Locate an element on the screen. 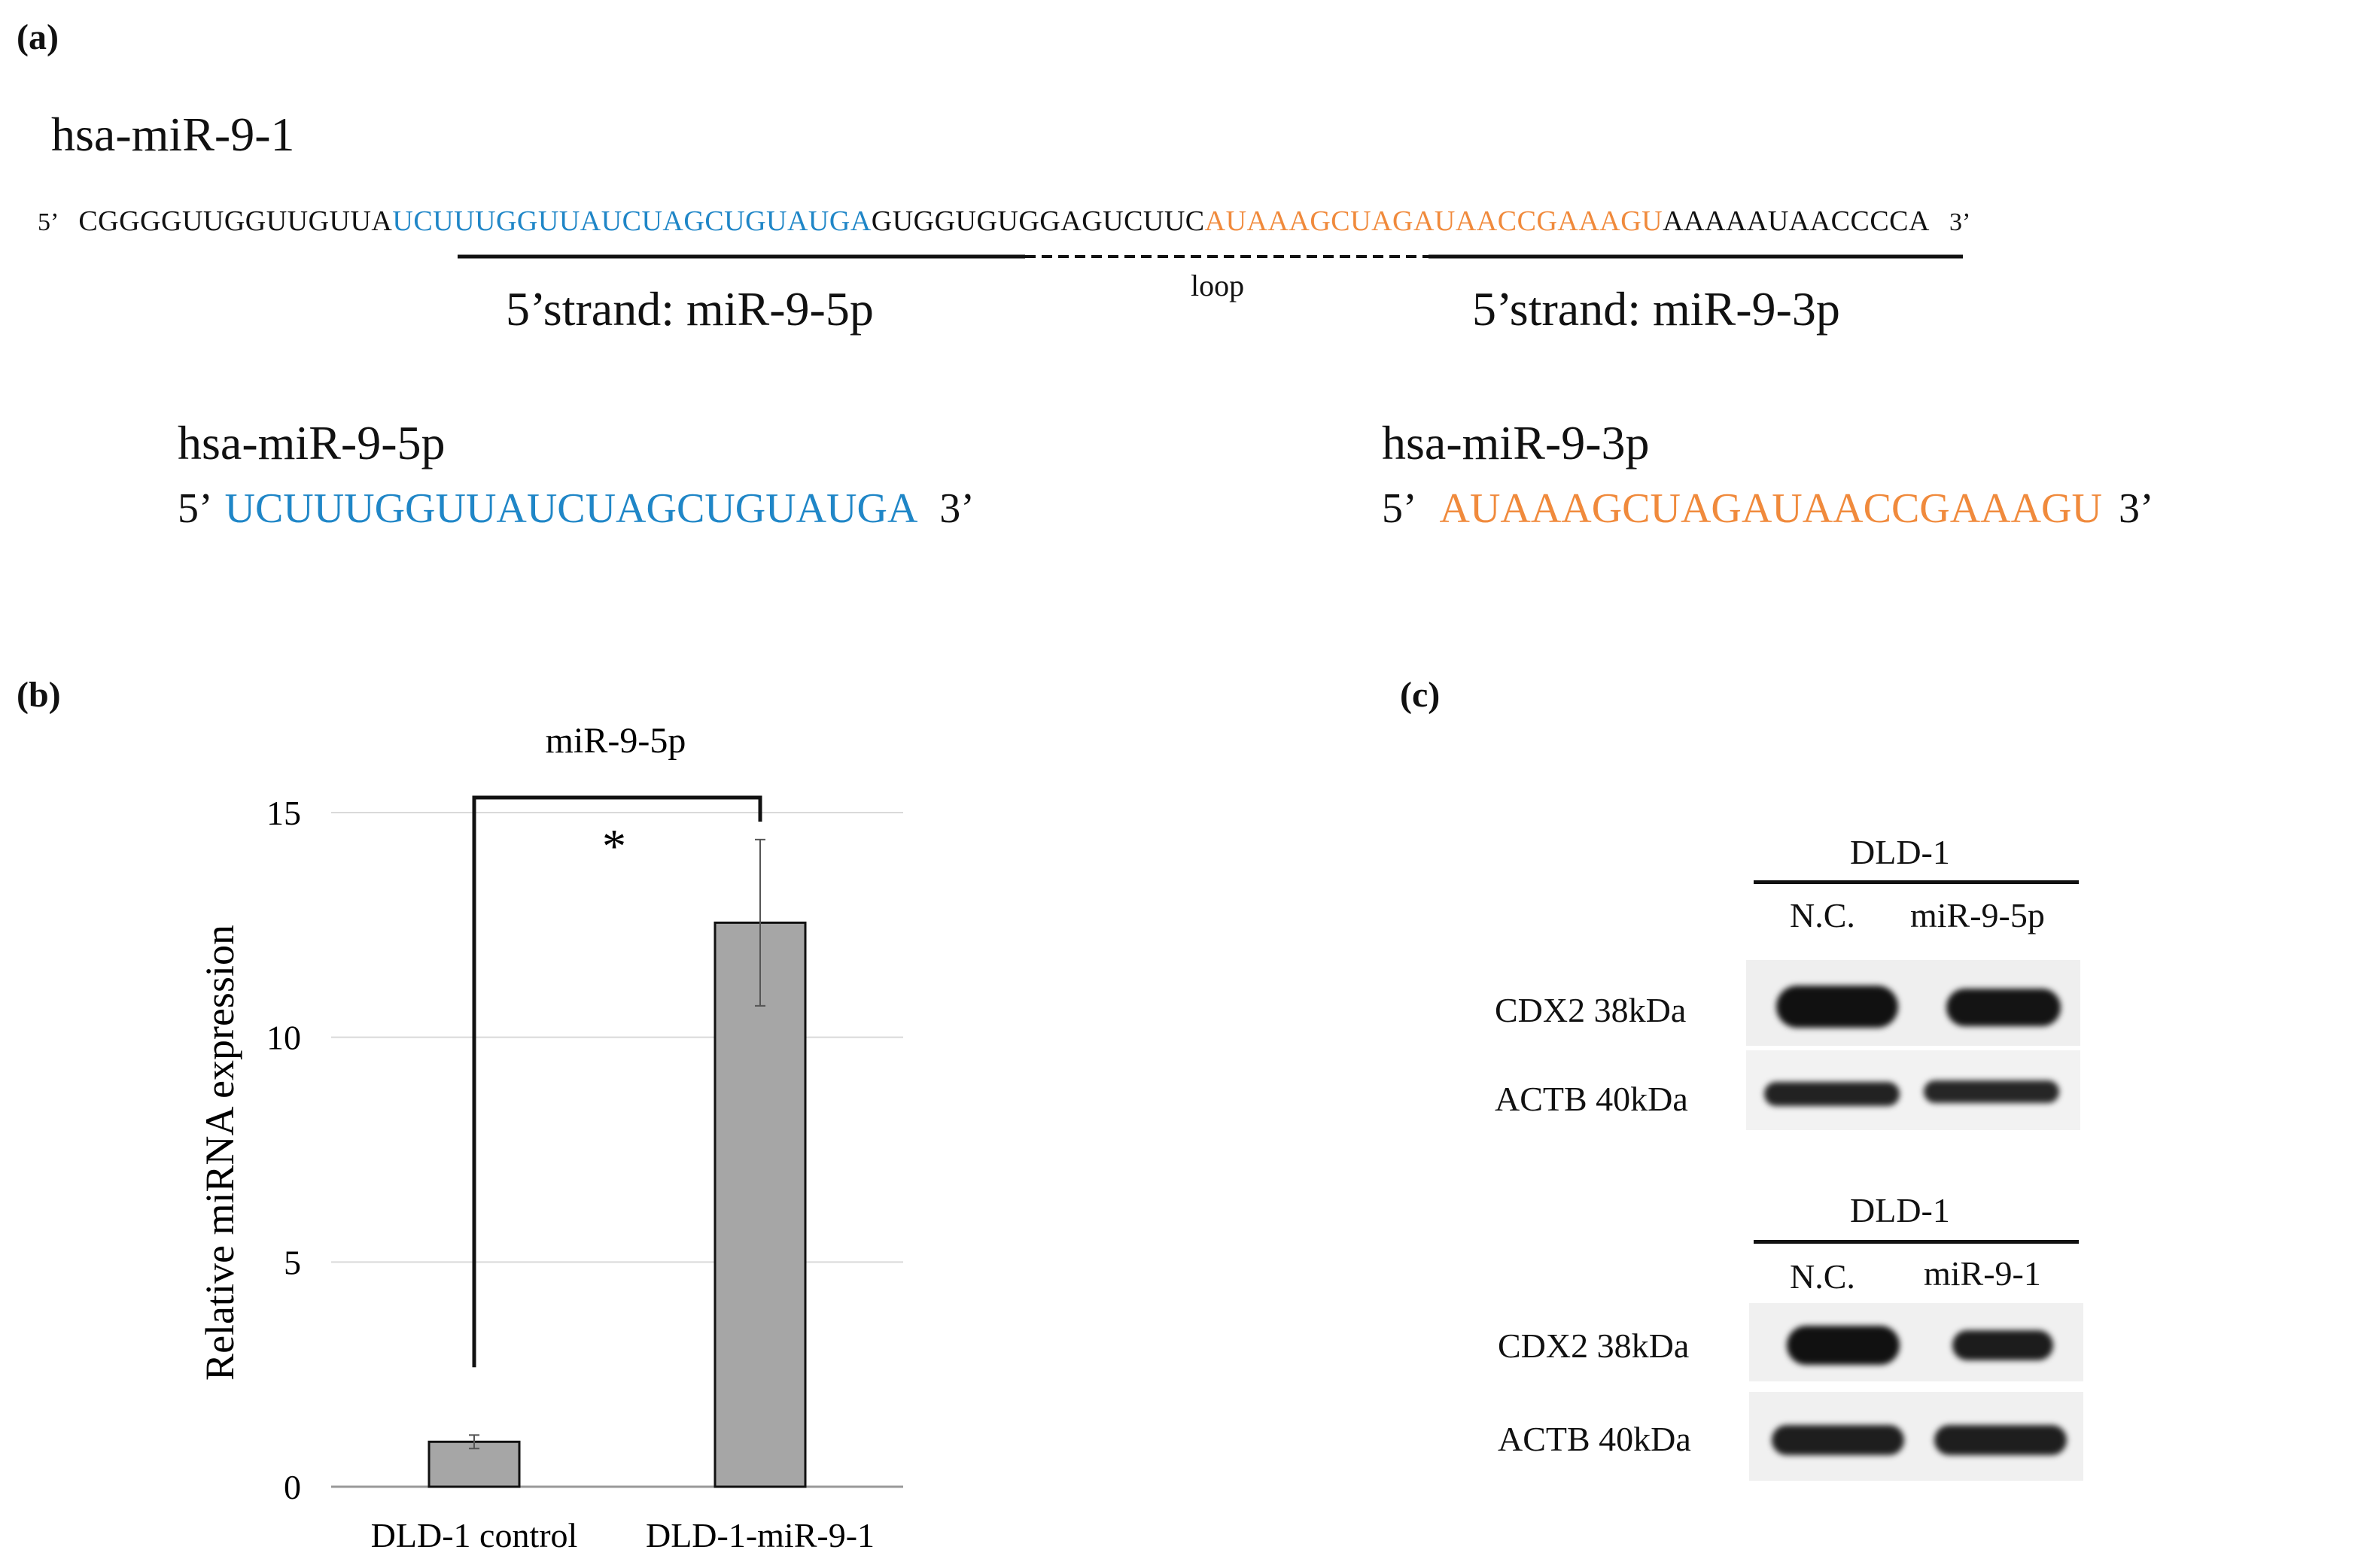  x-tick-label: DLD-1 control is located at coordinates (475, 1535).